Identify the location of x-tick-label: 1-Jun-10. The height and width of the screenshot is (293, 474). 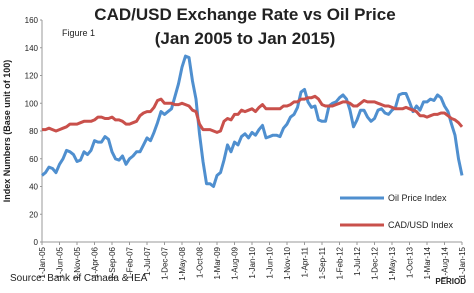
(270, 262).